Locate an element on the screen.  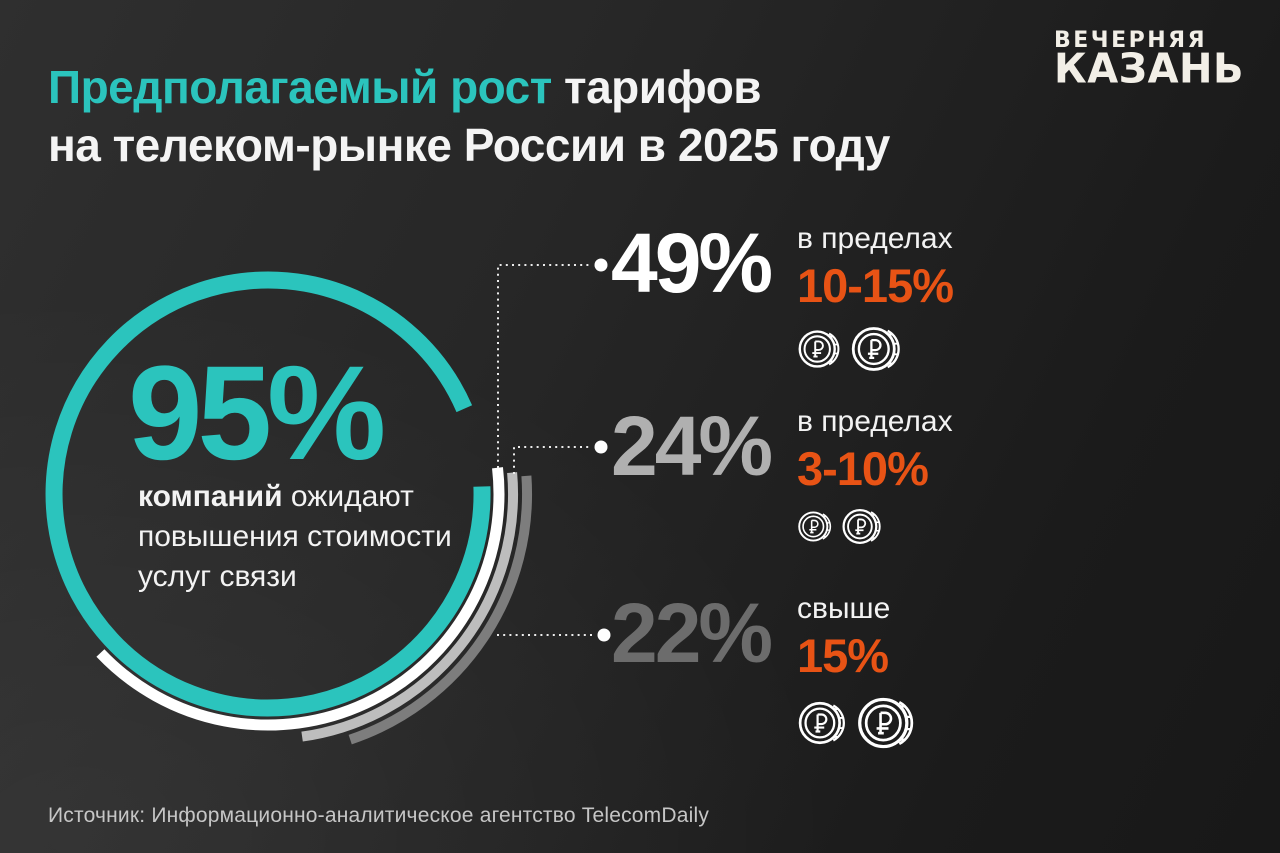
stat-label-49: в пределах 10-15% is located at coordinates (875, 298).